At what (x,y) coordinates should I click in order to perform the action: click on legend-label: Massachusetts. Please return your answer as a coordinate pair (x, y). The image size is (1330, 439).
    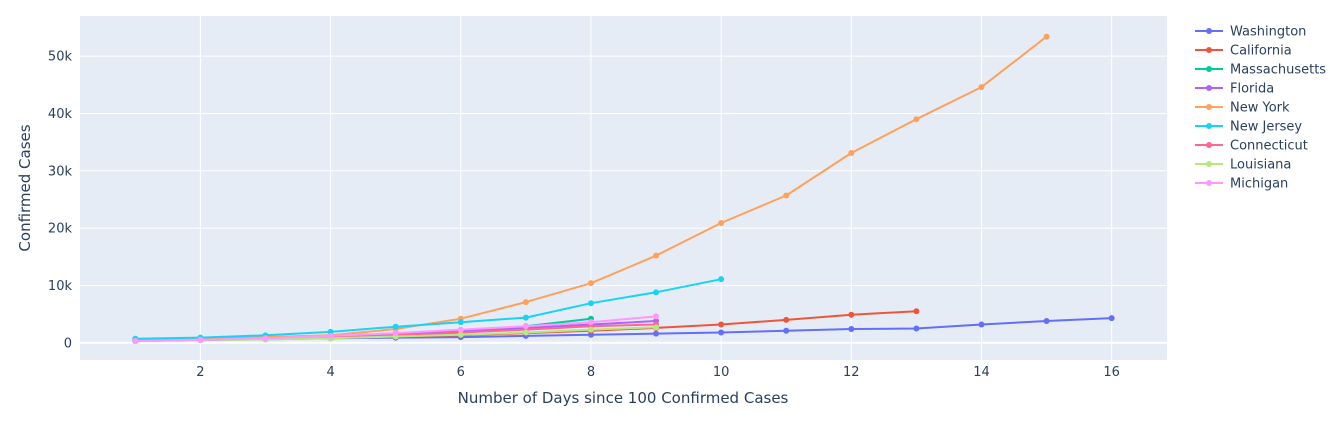
    Looking at the image, I should click on (1278, 70).